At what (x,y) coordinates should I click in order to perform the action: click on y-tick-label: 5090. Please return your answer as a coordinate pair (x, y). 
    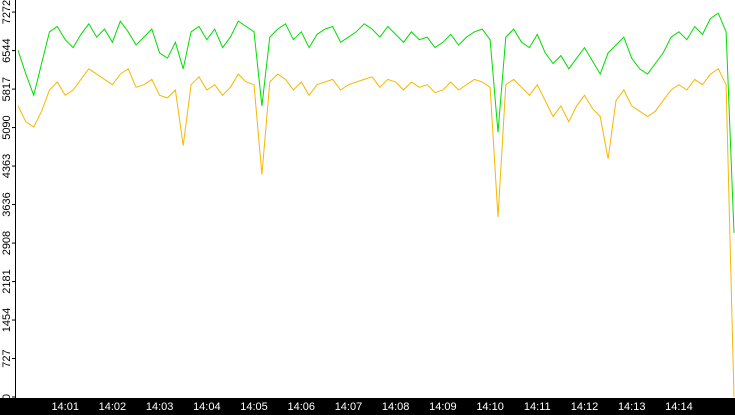
    Looking at the image, I should click on (7, 127).